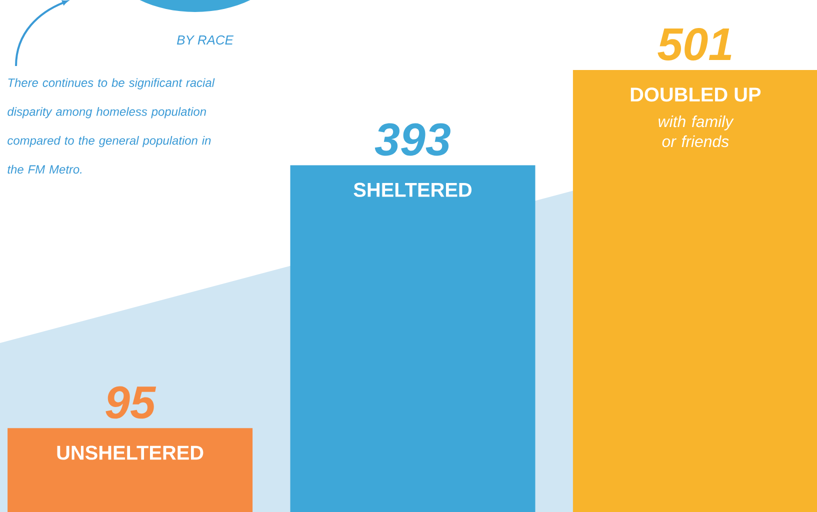 The image size is (817, 512). Describe the element at coordinates (111, 126) in the screenshot. I see `text: There continues to be significant racial disparity among homeless population compared to the general population in the FM Metro.` at that location.